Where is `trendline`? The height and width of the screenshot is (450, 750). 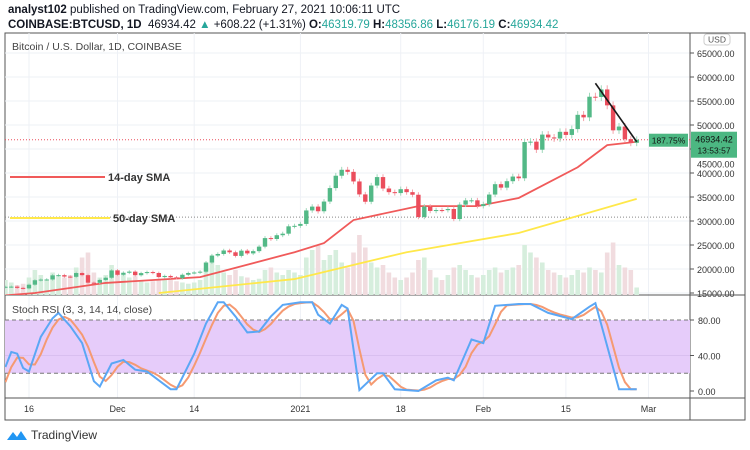
trendline is located at coordinates (616, 112).